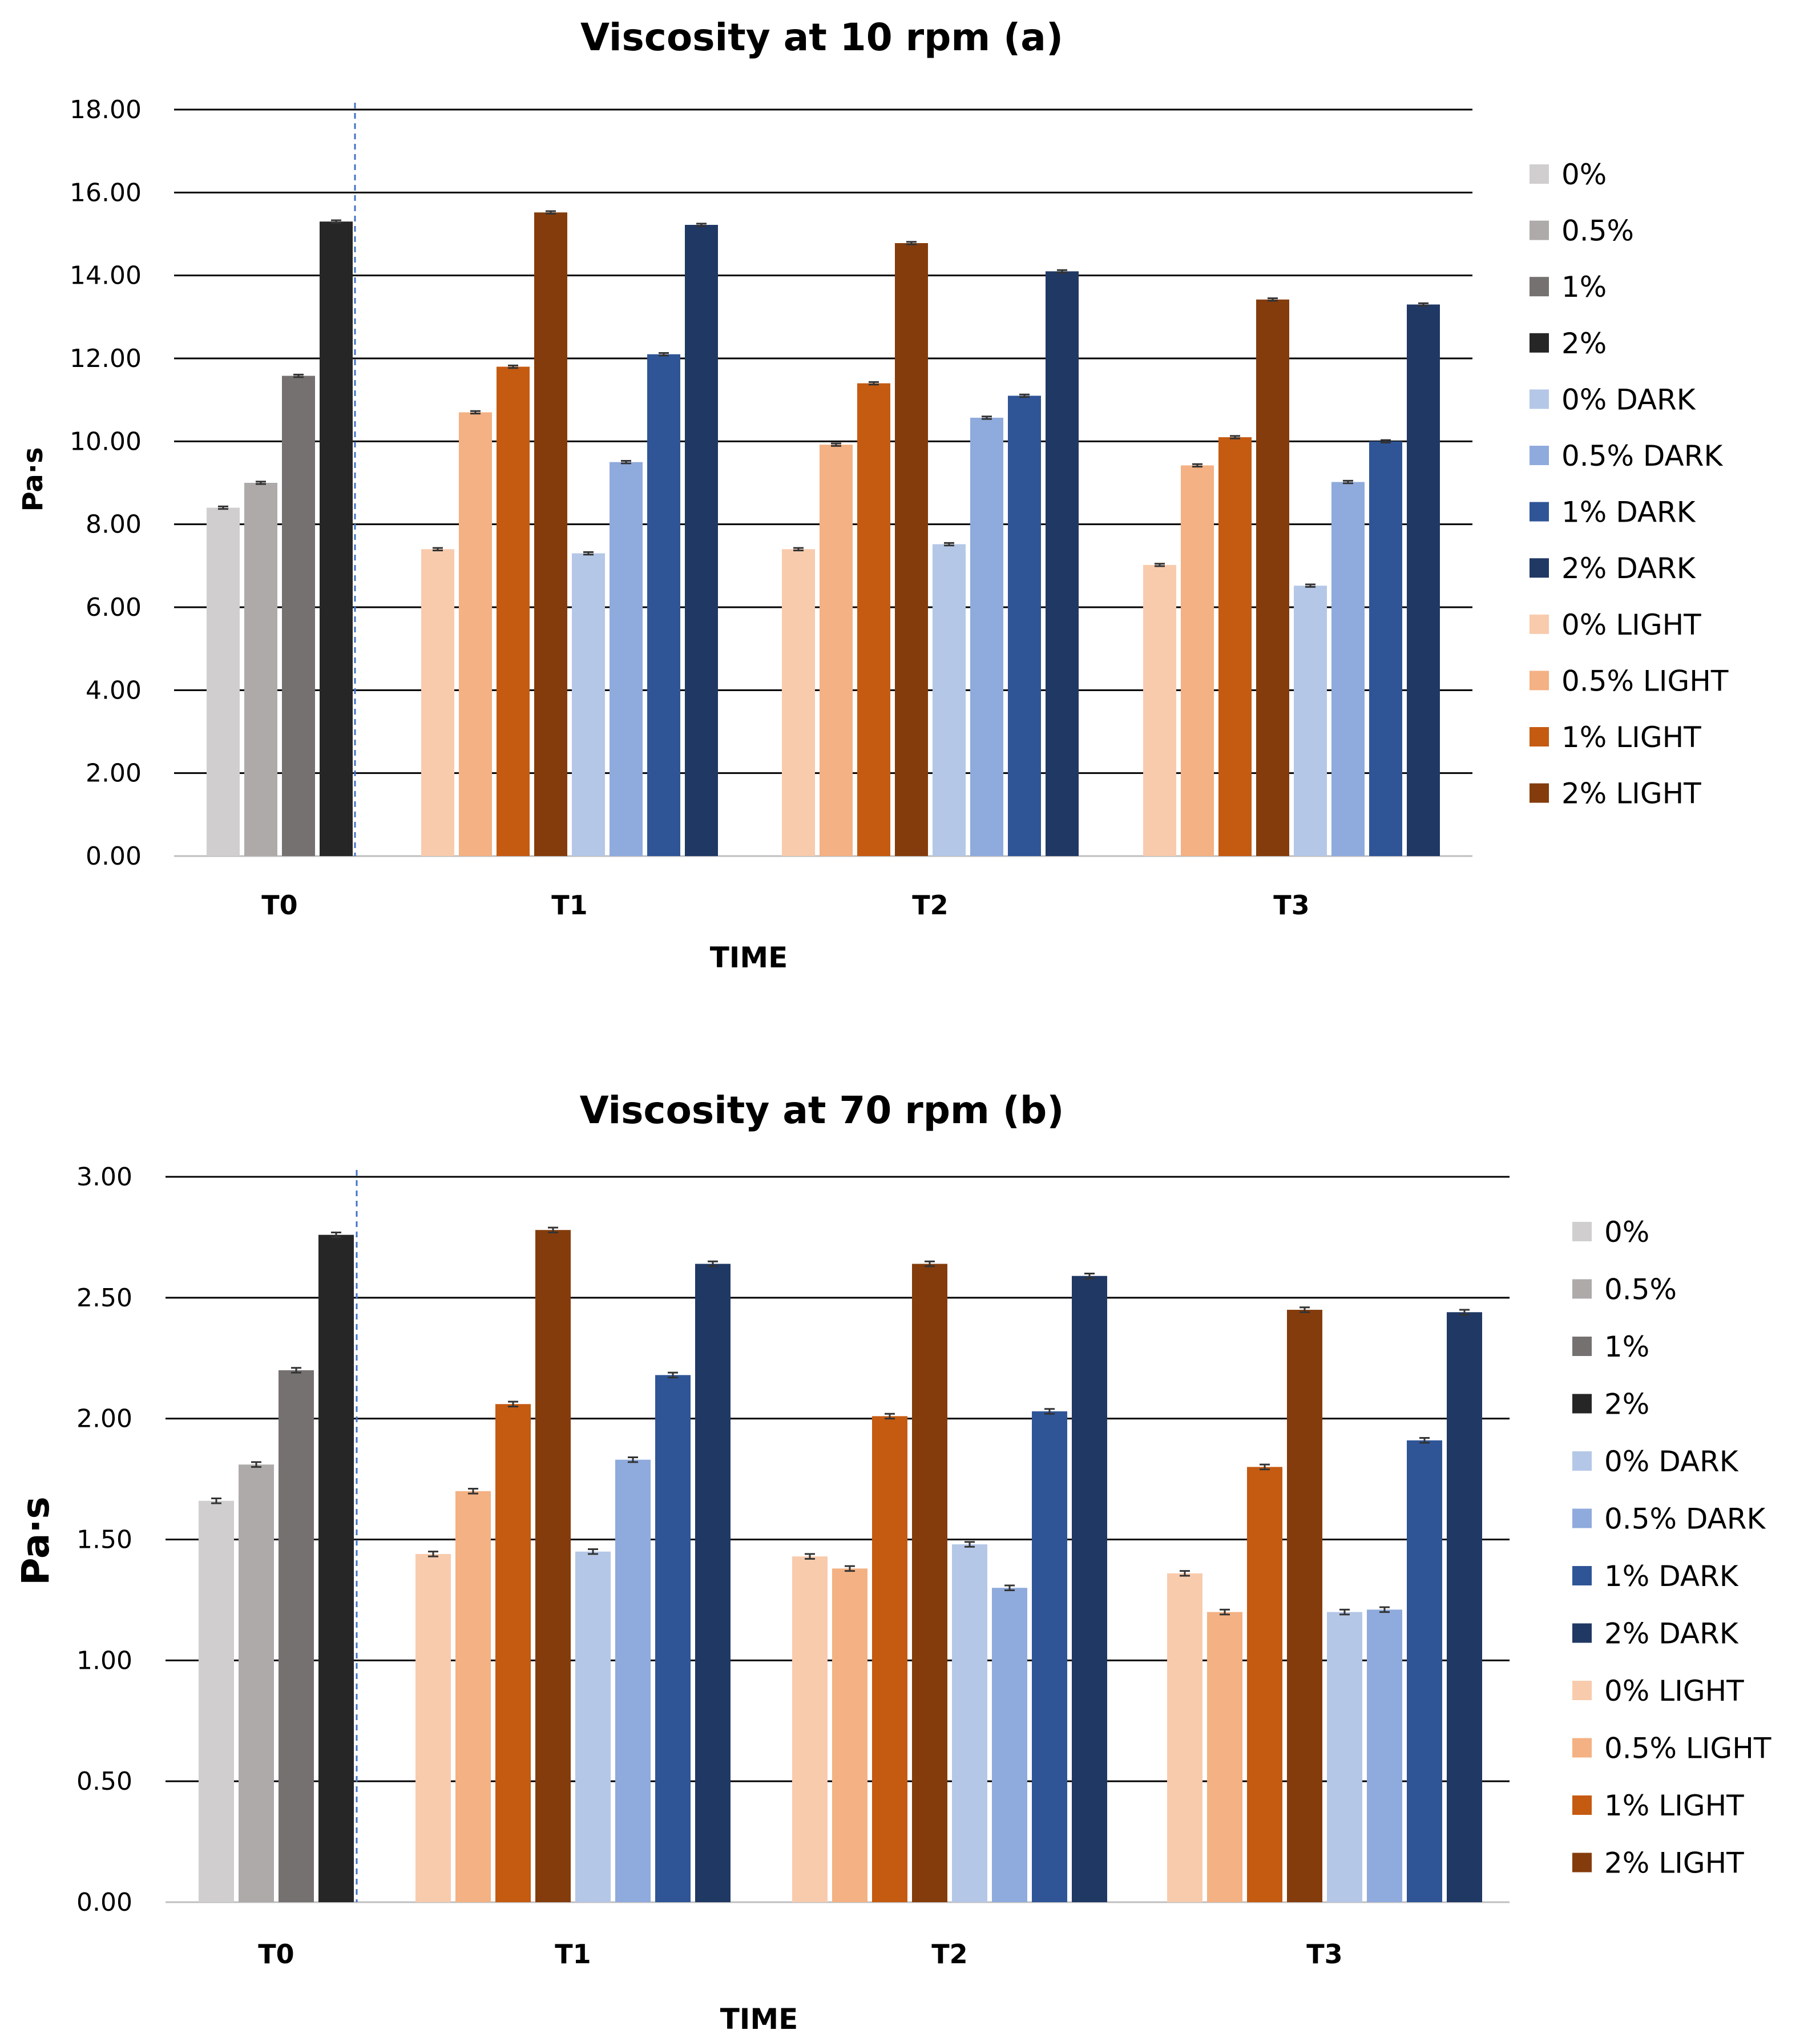  I want to click on legend-item: 1% LIGHT, so click(1615, 737).